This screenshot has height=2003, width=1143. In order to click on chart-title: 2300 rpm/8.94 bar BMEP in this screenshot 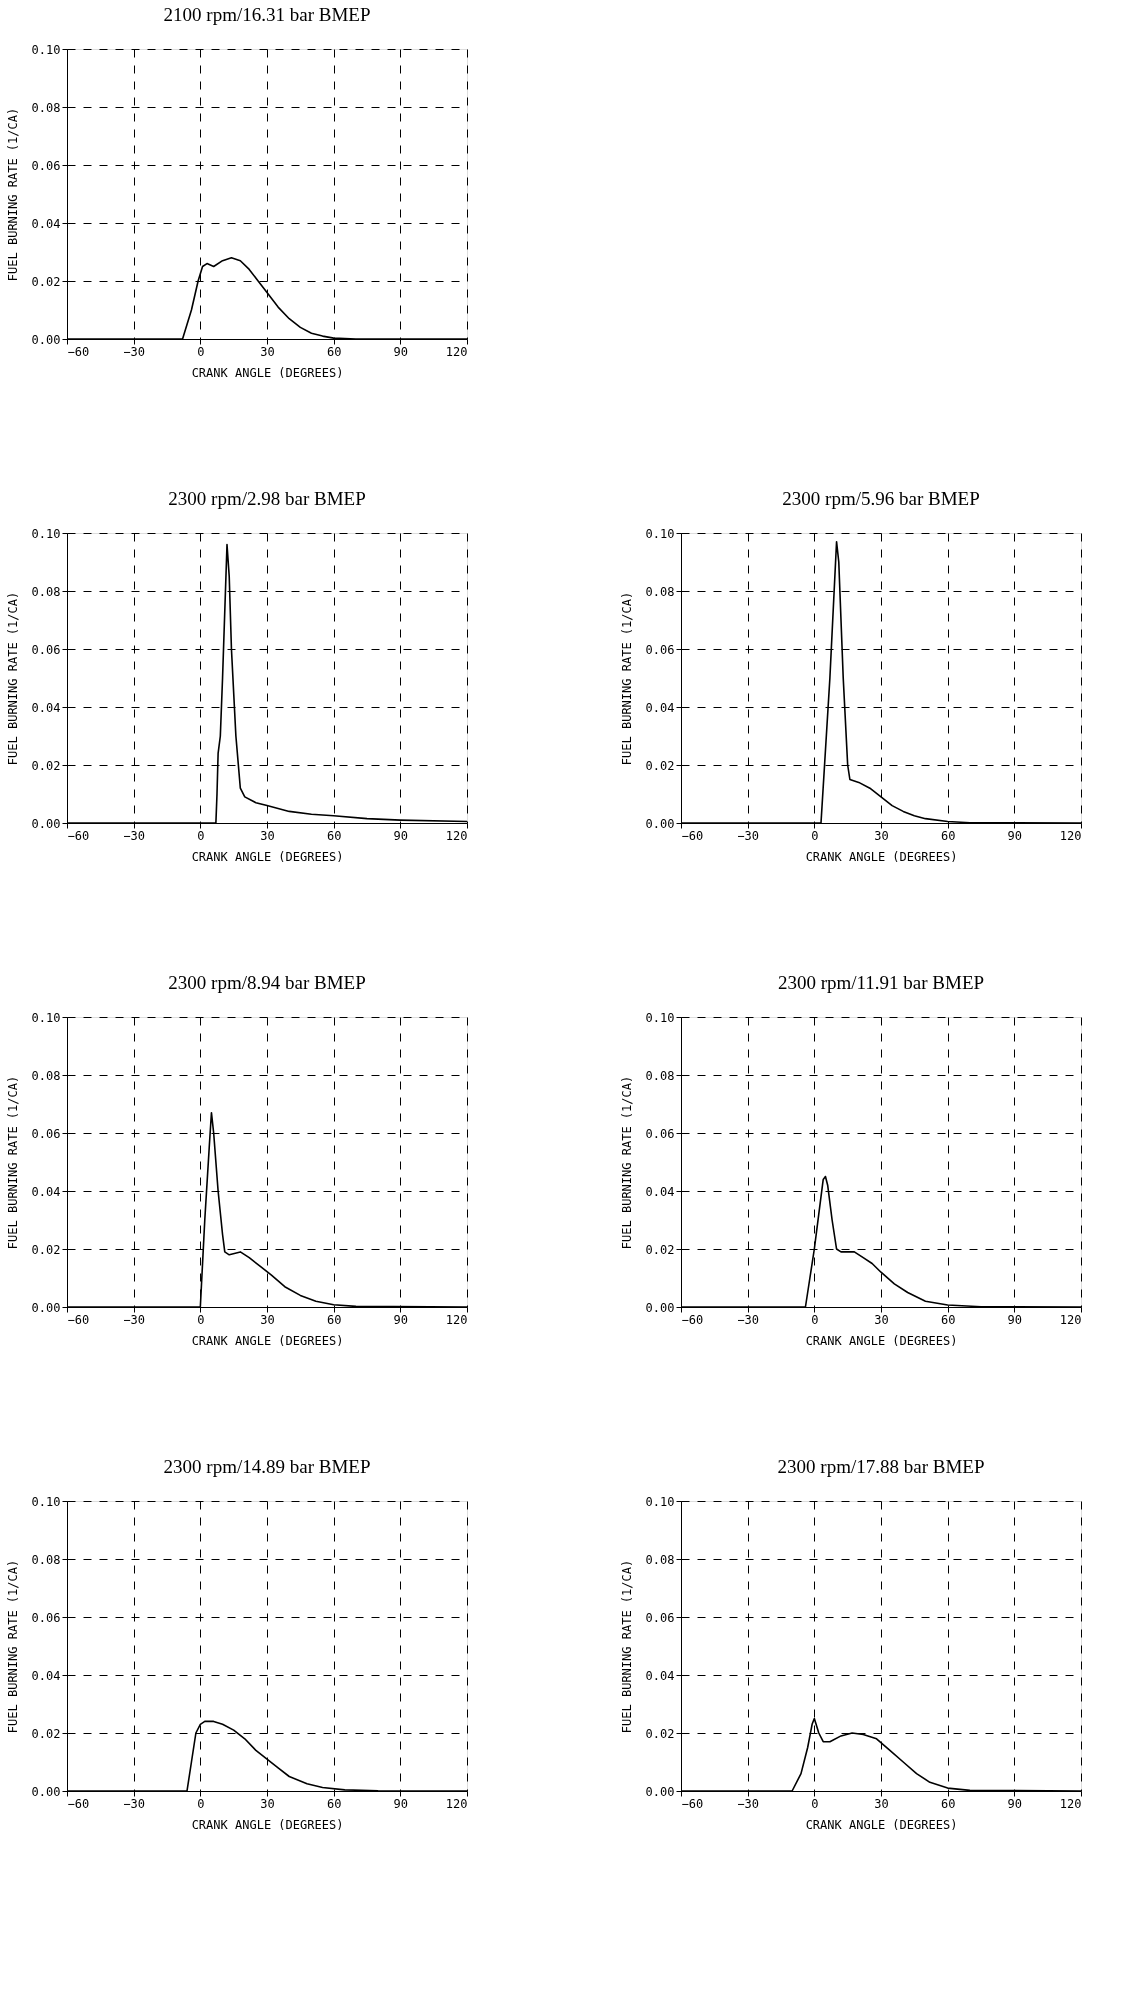, I will do `click(267, 982)`.